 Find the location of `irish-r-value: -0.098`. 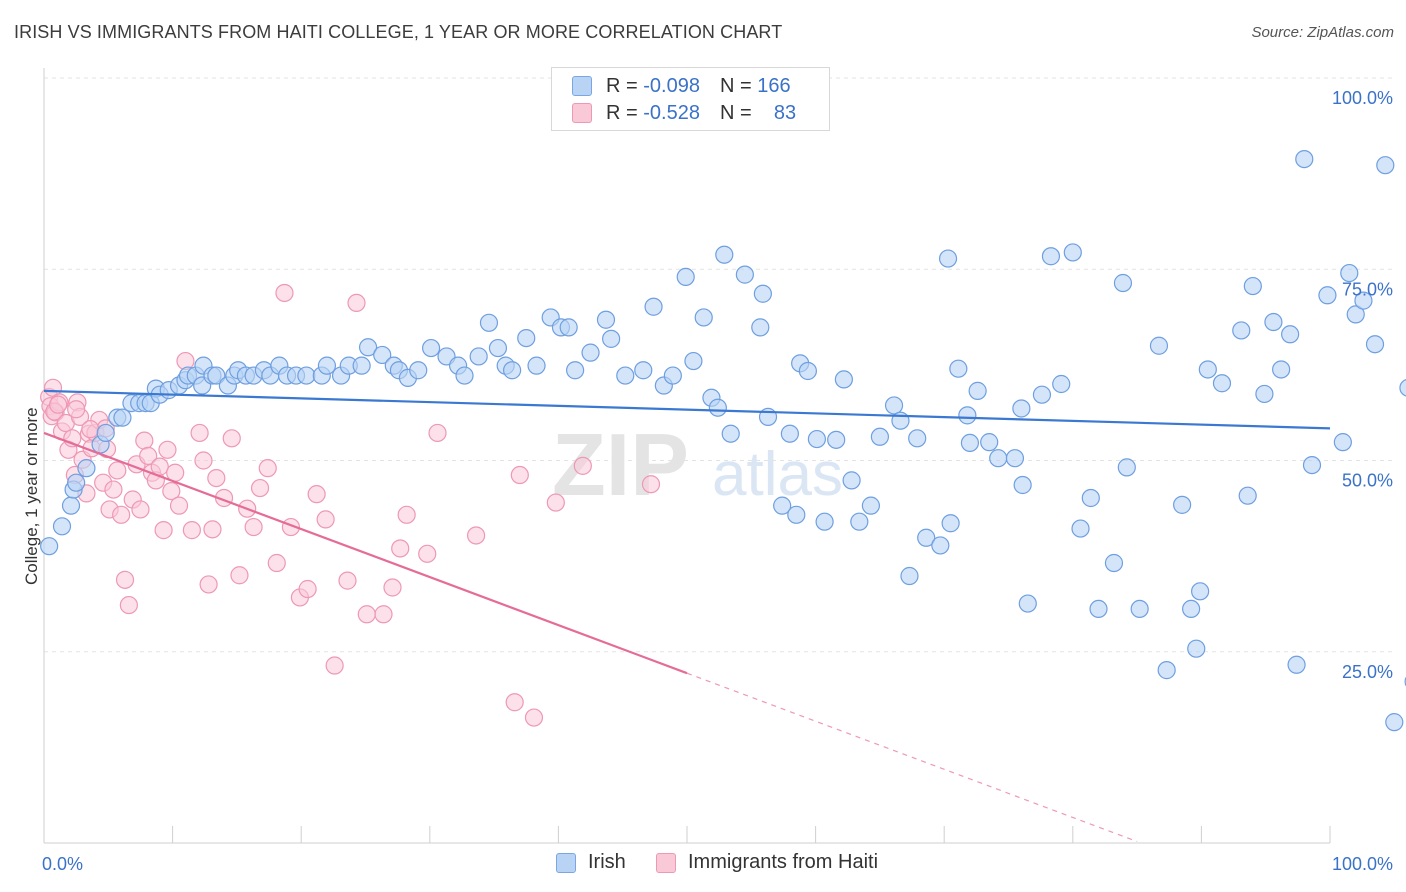

irish-r-value: -0.098 is located at coordinates (671, 85).